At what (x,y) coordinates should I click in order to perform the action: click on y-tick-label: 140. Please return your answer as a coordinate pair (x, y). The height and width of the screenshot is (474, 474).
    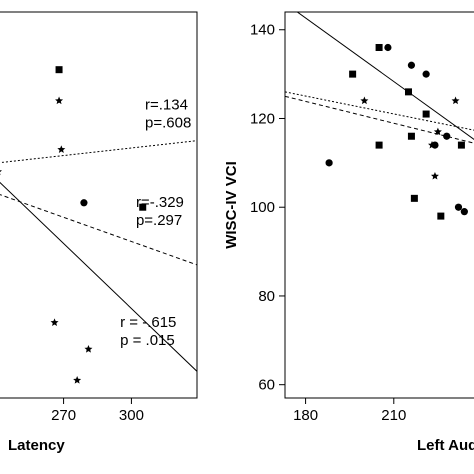
    Looking at the image, I should click on (262, 30).